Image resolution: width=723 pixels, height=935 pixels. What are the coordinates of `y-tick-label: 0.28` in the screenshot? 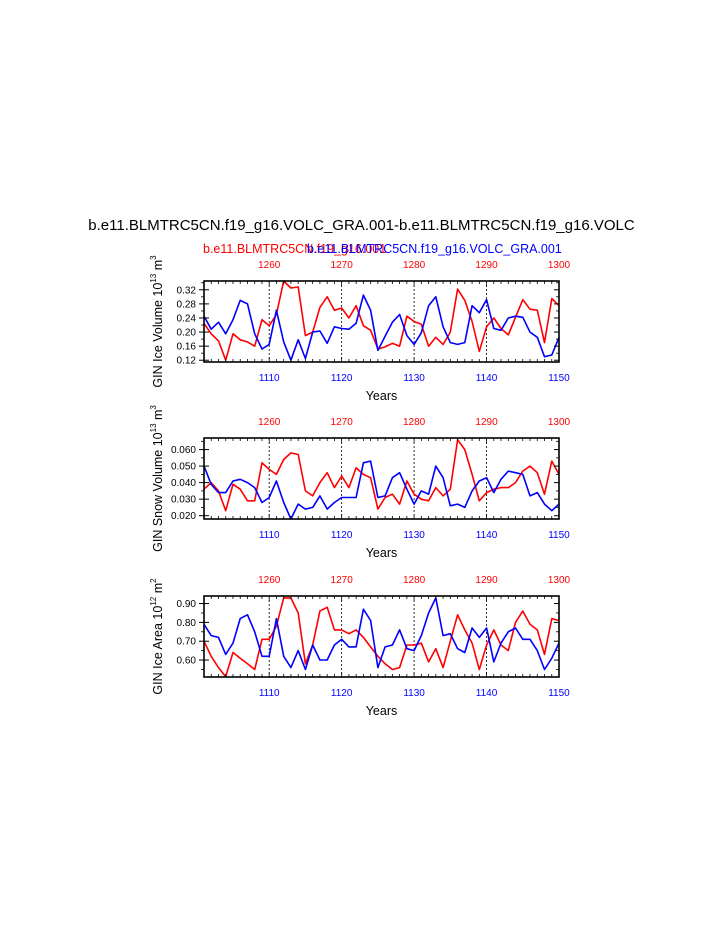 It's located at (187, 304).